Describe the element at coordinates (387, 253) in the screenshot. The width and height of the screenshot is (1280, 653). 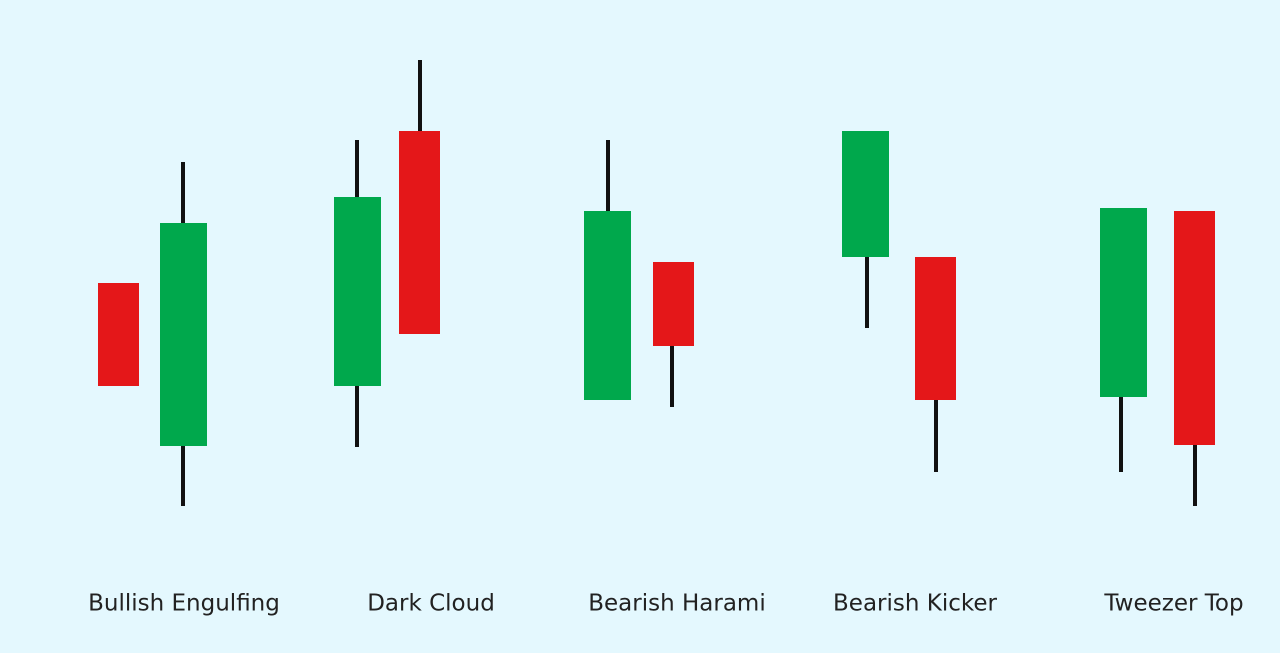
I see `pattern-dark-cloud` at that location.